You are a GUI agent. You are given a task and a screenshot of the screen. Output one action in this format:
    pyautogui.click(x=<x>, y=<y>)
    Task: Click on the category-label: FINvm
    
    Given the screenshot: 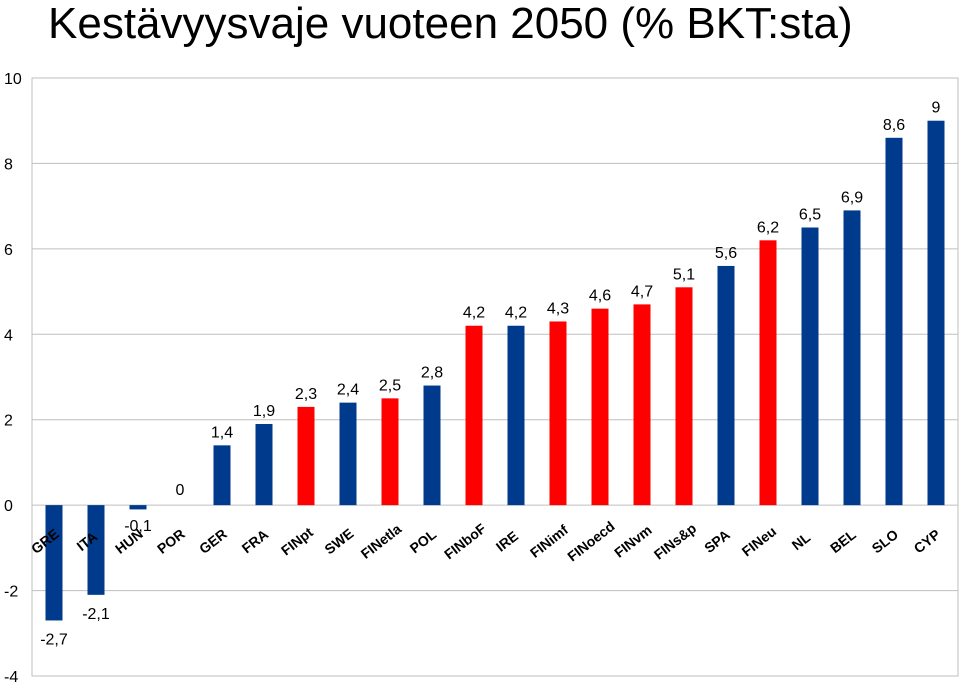 What is the action you would take?
    pyautogui.click(x=633, y=541)
    